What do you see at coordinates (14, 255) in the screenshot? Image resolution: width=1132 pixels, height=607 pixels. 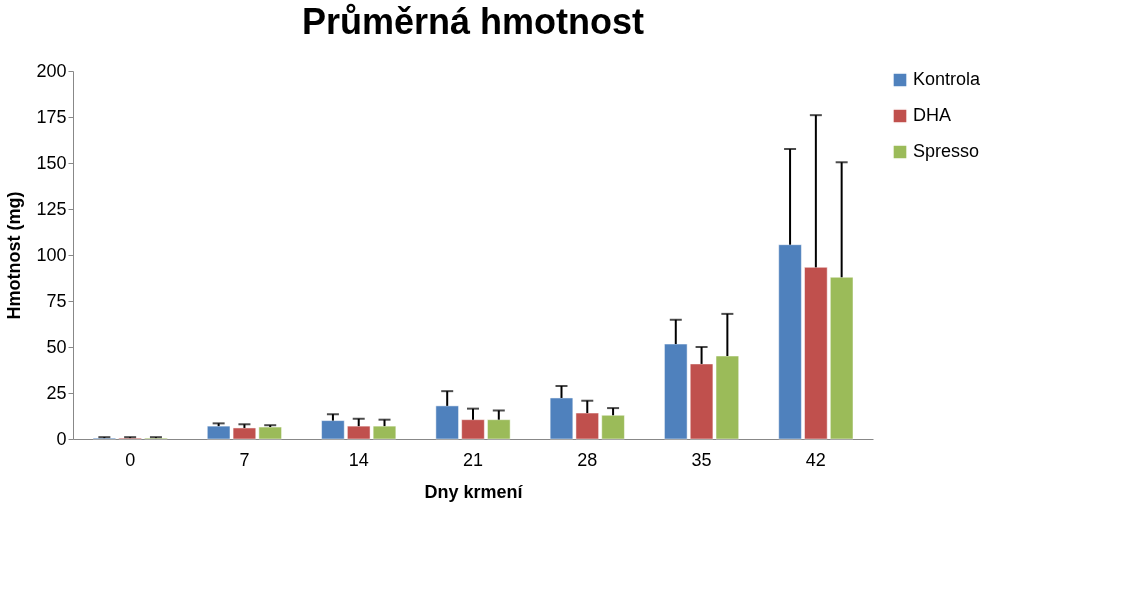 I see `y-axis-title: Hmotnost (mg)` at bounding box center [14, 255].